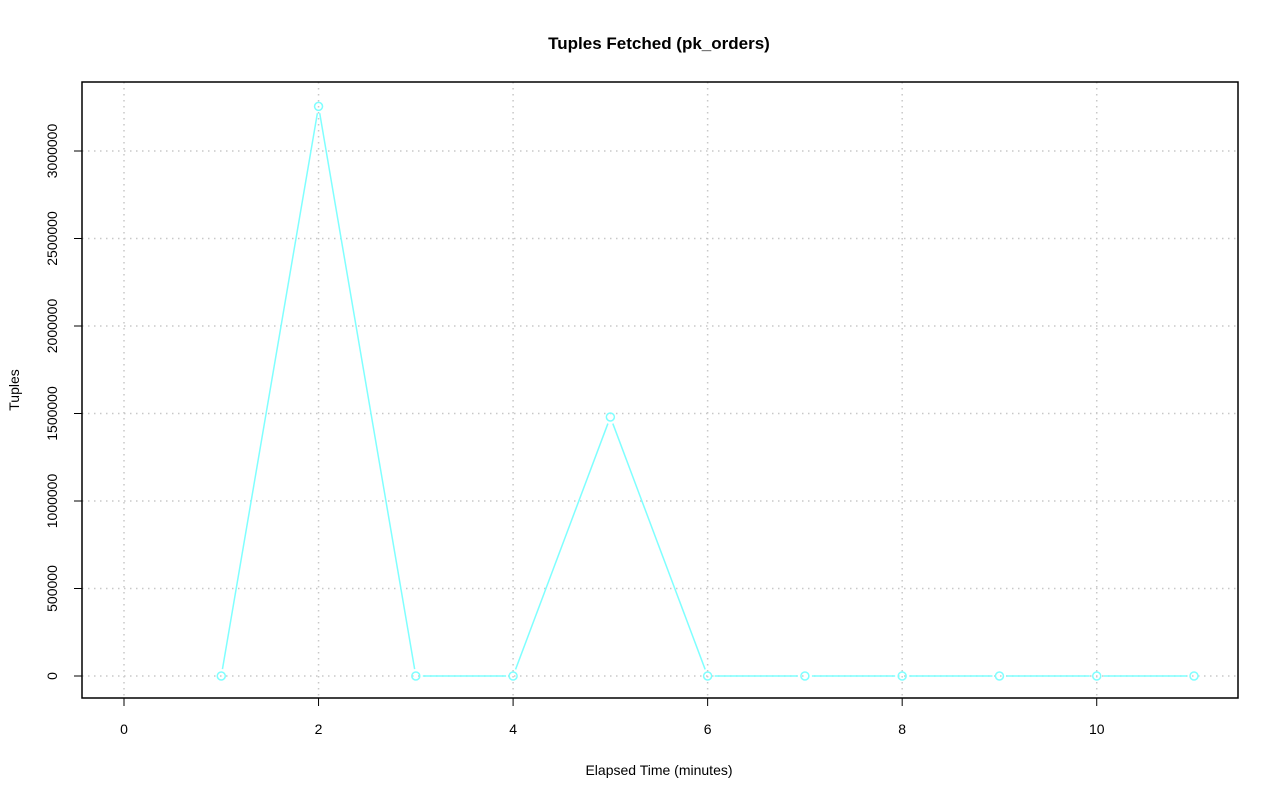  I want to click on x-tick-label: 0, so click(124, 729).